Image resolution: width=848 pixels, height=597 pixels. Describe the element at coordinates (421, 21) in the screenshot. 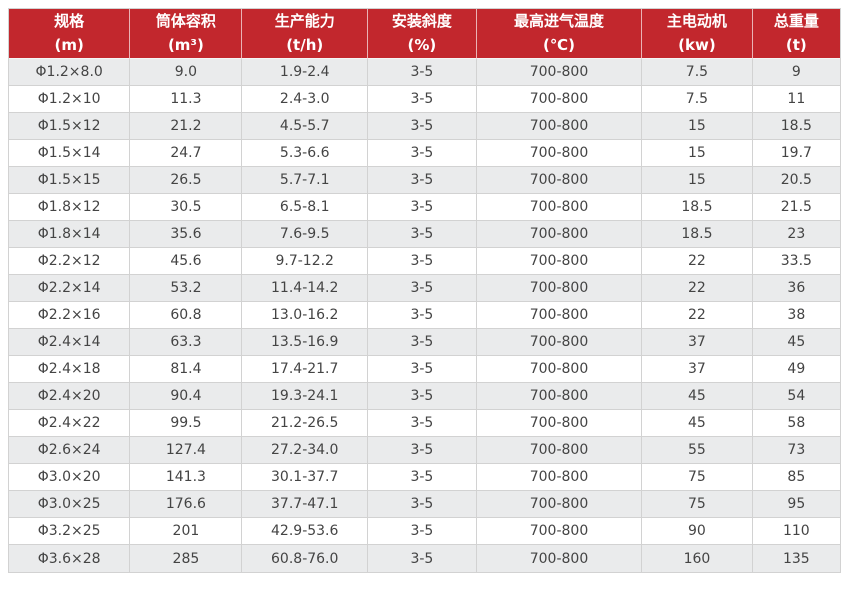

I see `column-label: 安装斜度` at that location.